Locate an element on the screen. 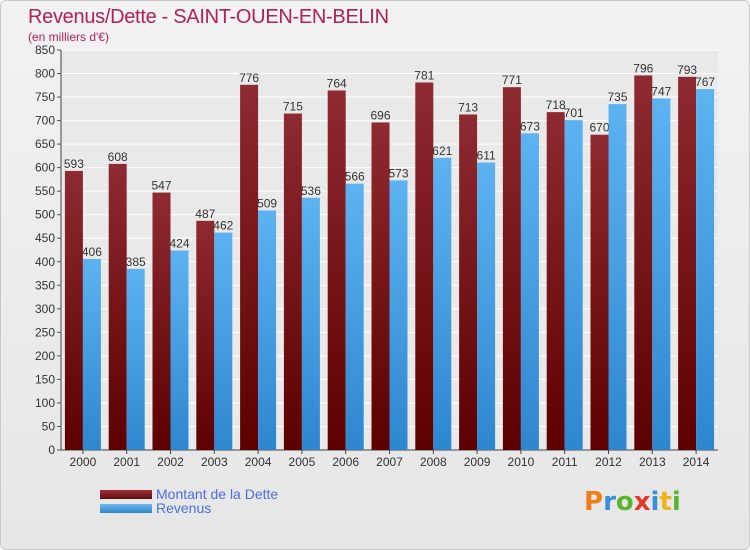 The height and width of the screenshot is (550, 750). x-tick-label: 2000 is located at coordinates (83, 462).